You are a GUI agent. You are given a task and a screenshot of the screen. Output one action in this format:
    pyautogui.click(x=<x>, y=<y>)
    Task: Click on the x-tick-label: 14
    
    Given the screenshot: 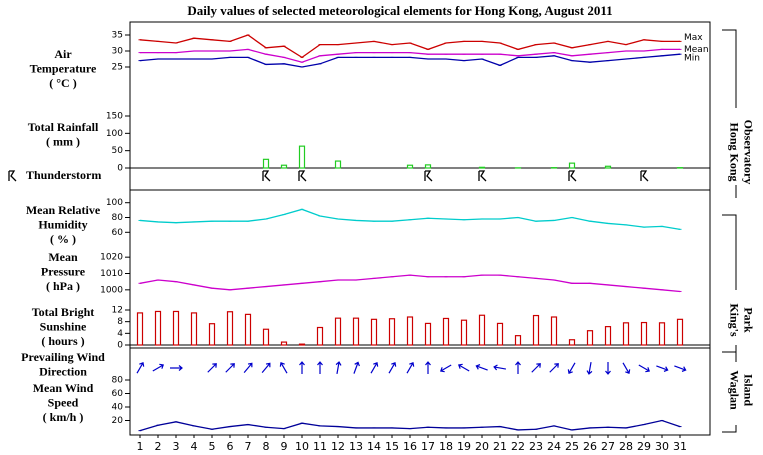 What is the action you would take?
    pyautogui.click(x=374, y=446)
    